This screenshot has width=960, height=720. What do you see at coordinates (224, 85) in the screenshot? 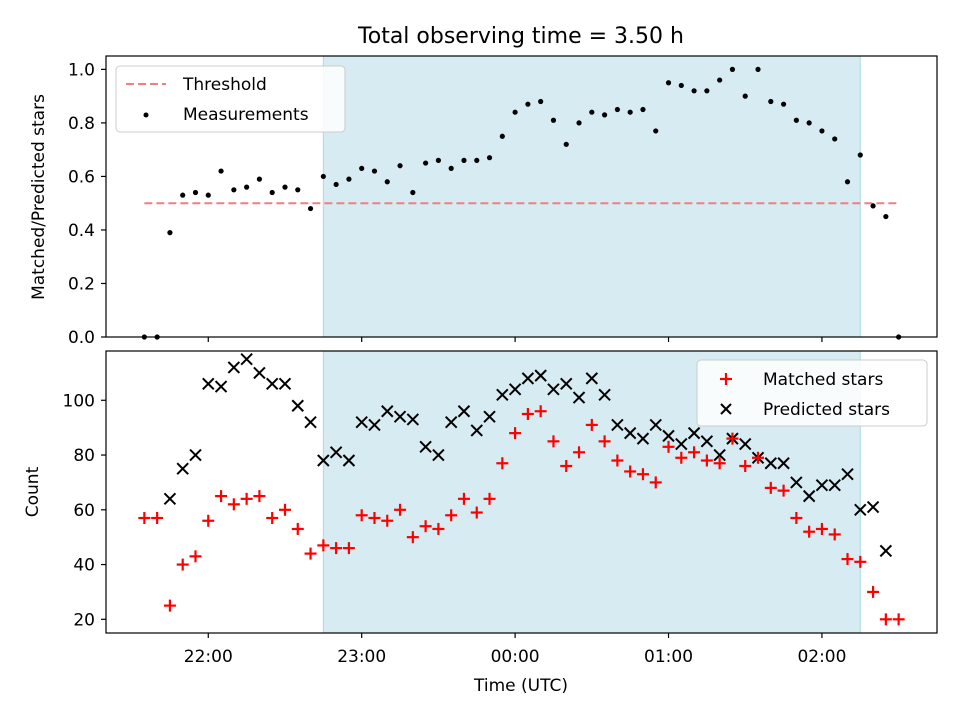
I see `legend-threshold-label: Threshold` at bounding box center [224, 85].